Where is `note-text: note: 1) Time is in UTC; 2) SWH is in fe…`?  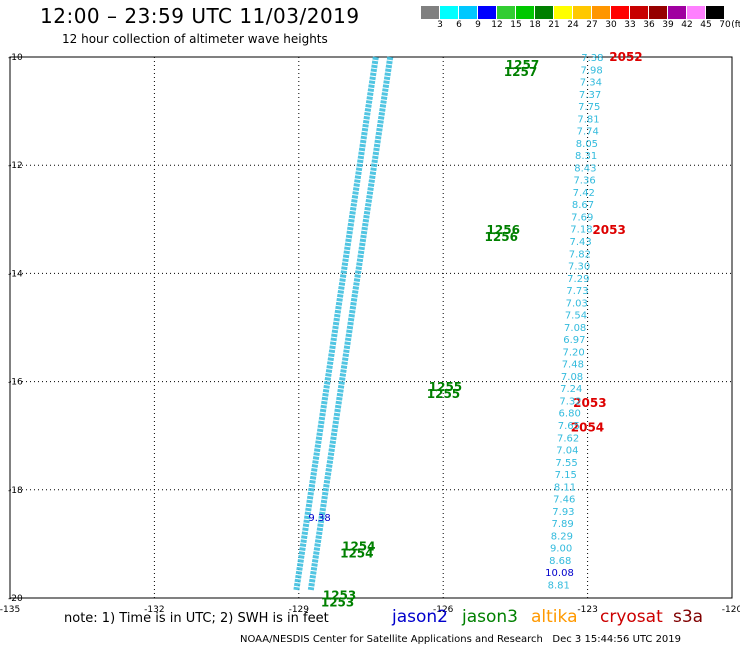
note-text: note: 1) Time is in UTC; 2) SWH is in fe… is located at coordinates (196, 618).